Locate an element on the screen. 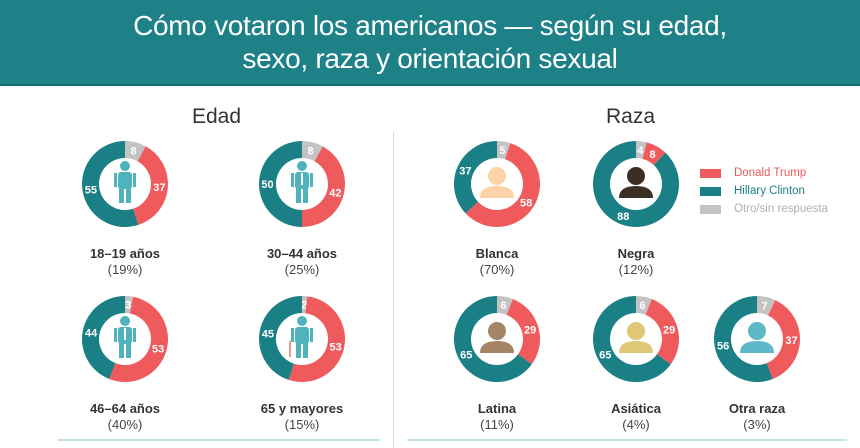 This screenshot has width=860, height=448. group-name: Latina is located at coordinates (497, 408).